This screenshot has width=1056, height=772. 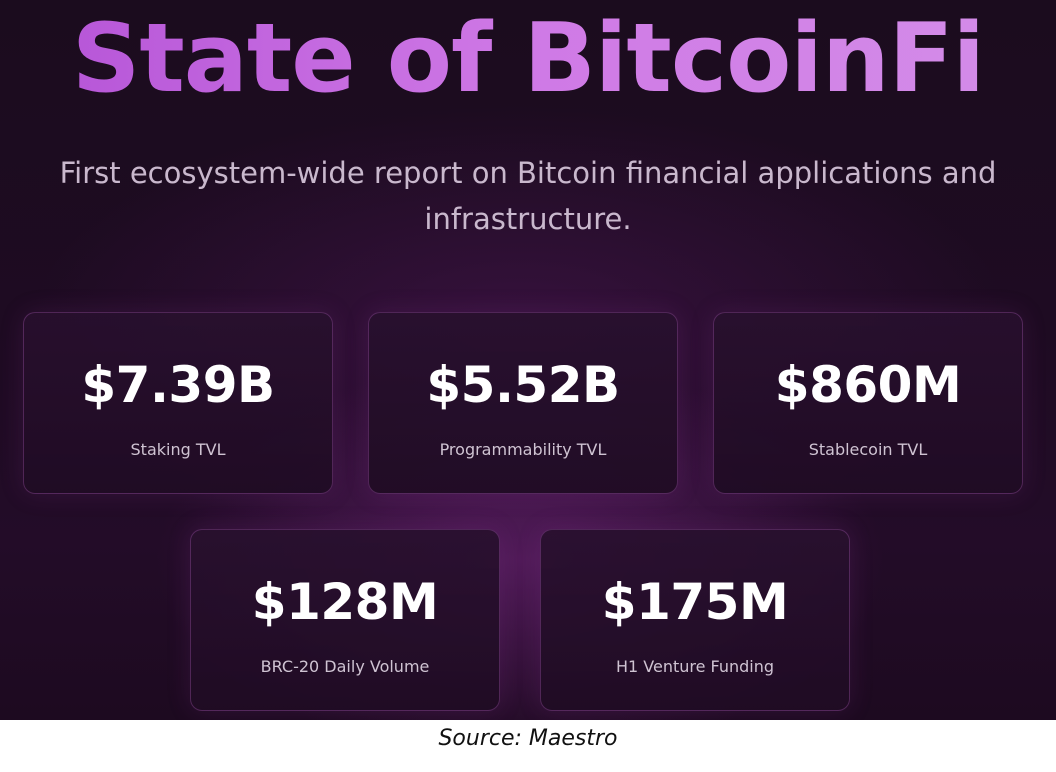 I want to click on stat-value: $175M, so click(x=695, y=602).